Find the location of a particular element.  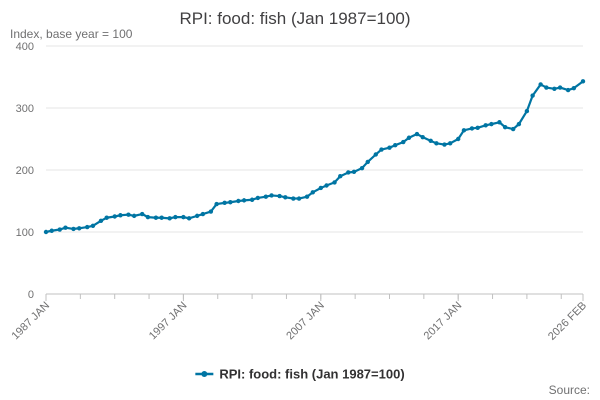

y-tick-label: 300 is located at coordinates (25, 109).